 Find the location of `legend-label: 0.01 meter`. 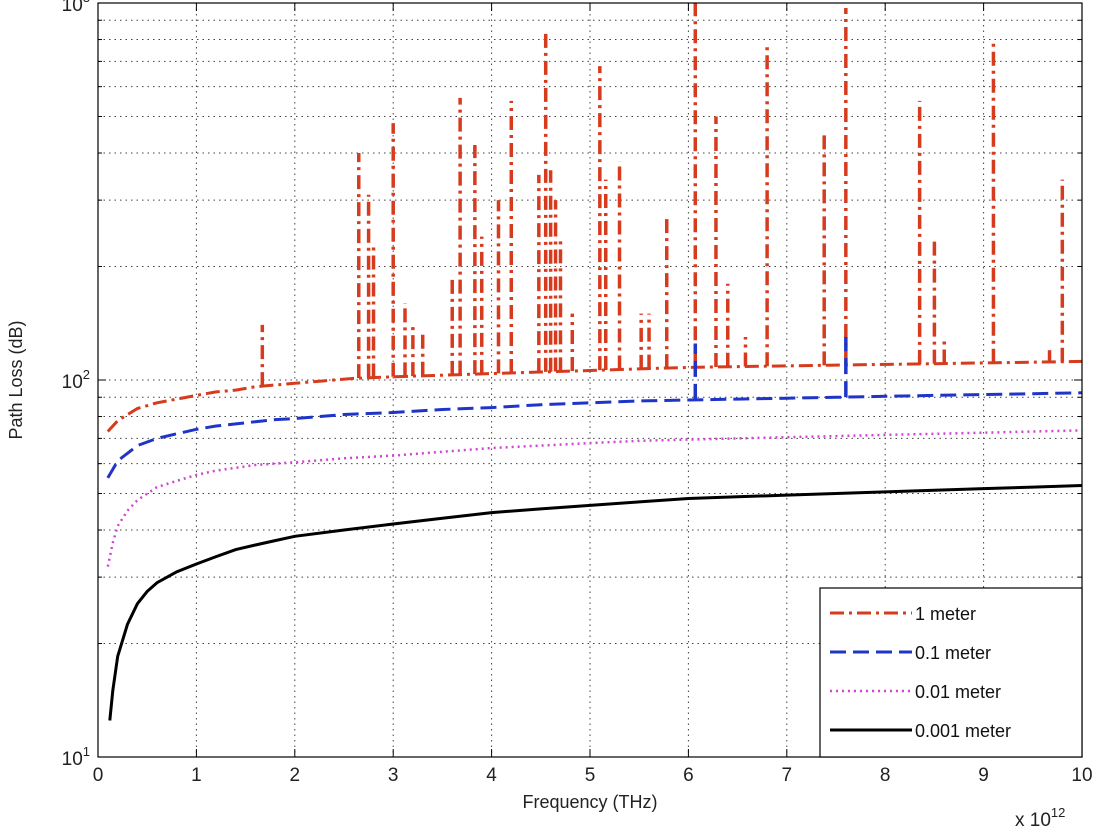

legend-label: 0.01 meter is located at coordinates (958, 692).